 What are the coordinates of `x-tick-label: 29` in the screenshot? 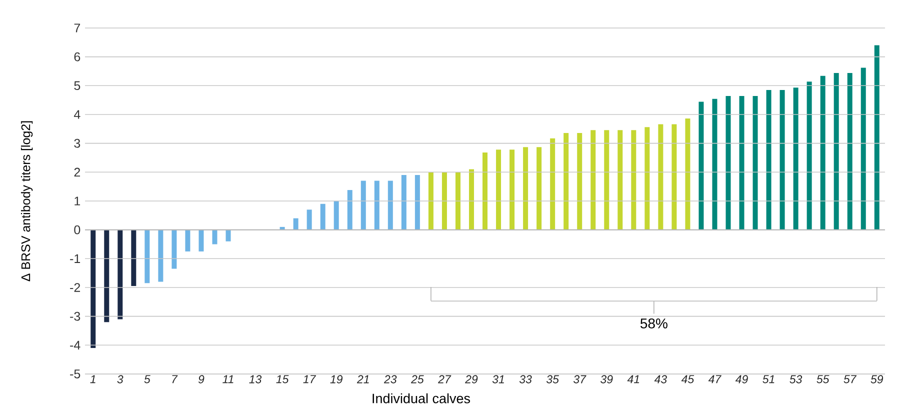 It's located at (471, 379).